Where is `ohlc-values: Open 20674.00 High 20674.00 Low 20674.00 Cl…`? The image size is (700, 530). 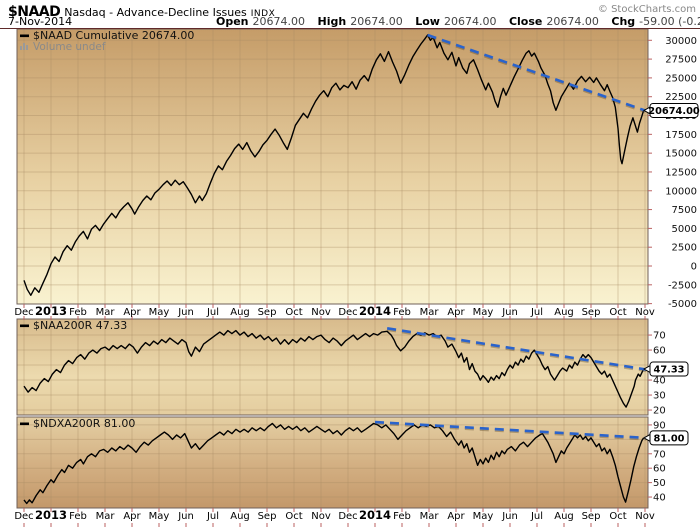
ohlc-values: Open 20674.00 High 20674.00 Low 20674.00 Cl… is located at coordinates (458, 21).